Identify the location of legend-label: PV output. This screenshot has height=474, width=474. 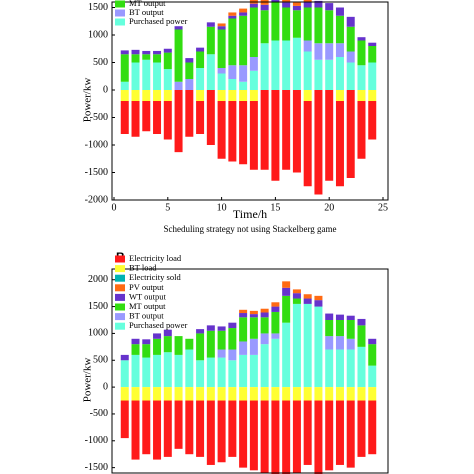
(146, 287).